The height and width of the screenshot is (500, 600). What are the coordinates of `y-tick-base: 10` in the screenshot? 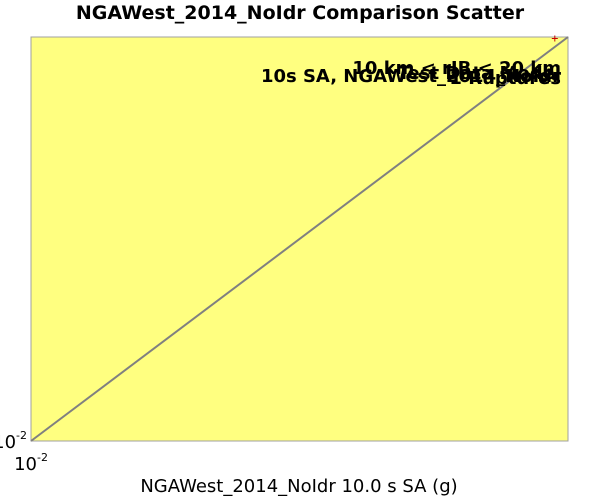 It's located at (8, 442).